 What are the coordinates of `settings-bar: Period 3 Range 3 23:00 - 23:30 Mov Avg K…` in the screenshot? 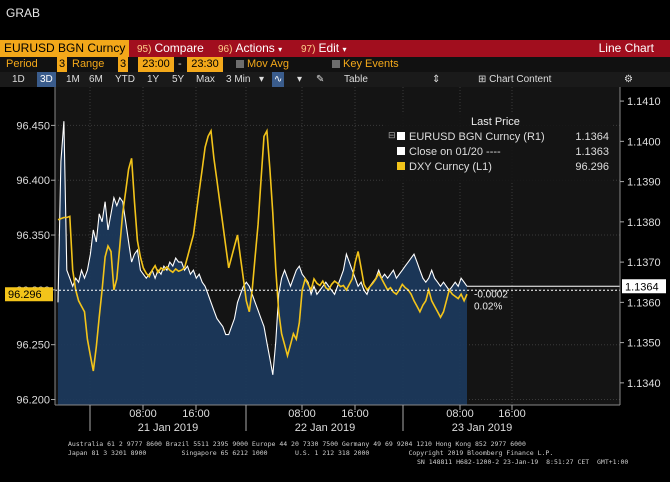 It's located at (335, 64).